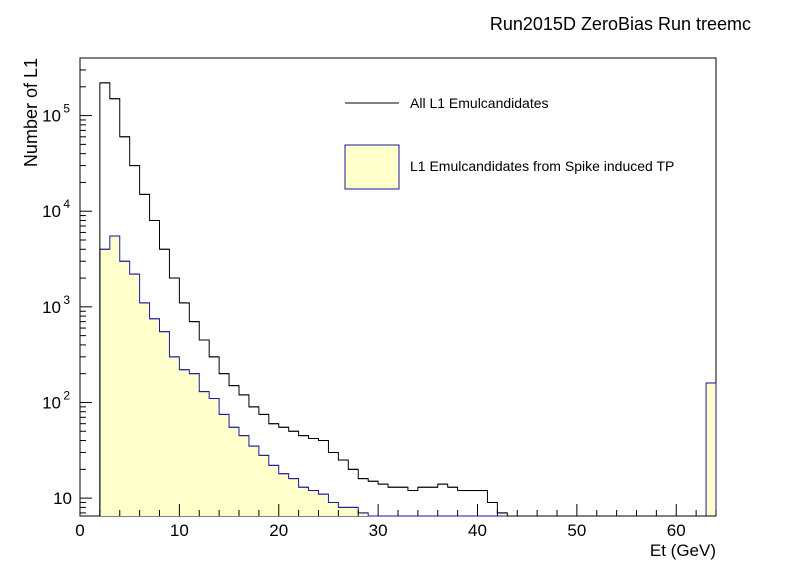  What do you see at coordinates (66, 204) in the screenshot?
I see `y-tick-exponent: 4` at bounding box center [66, 204].